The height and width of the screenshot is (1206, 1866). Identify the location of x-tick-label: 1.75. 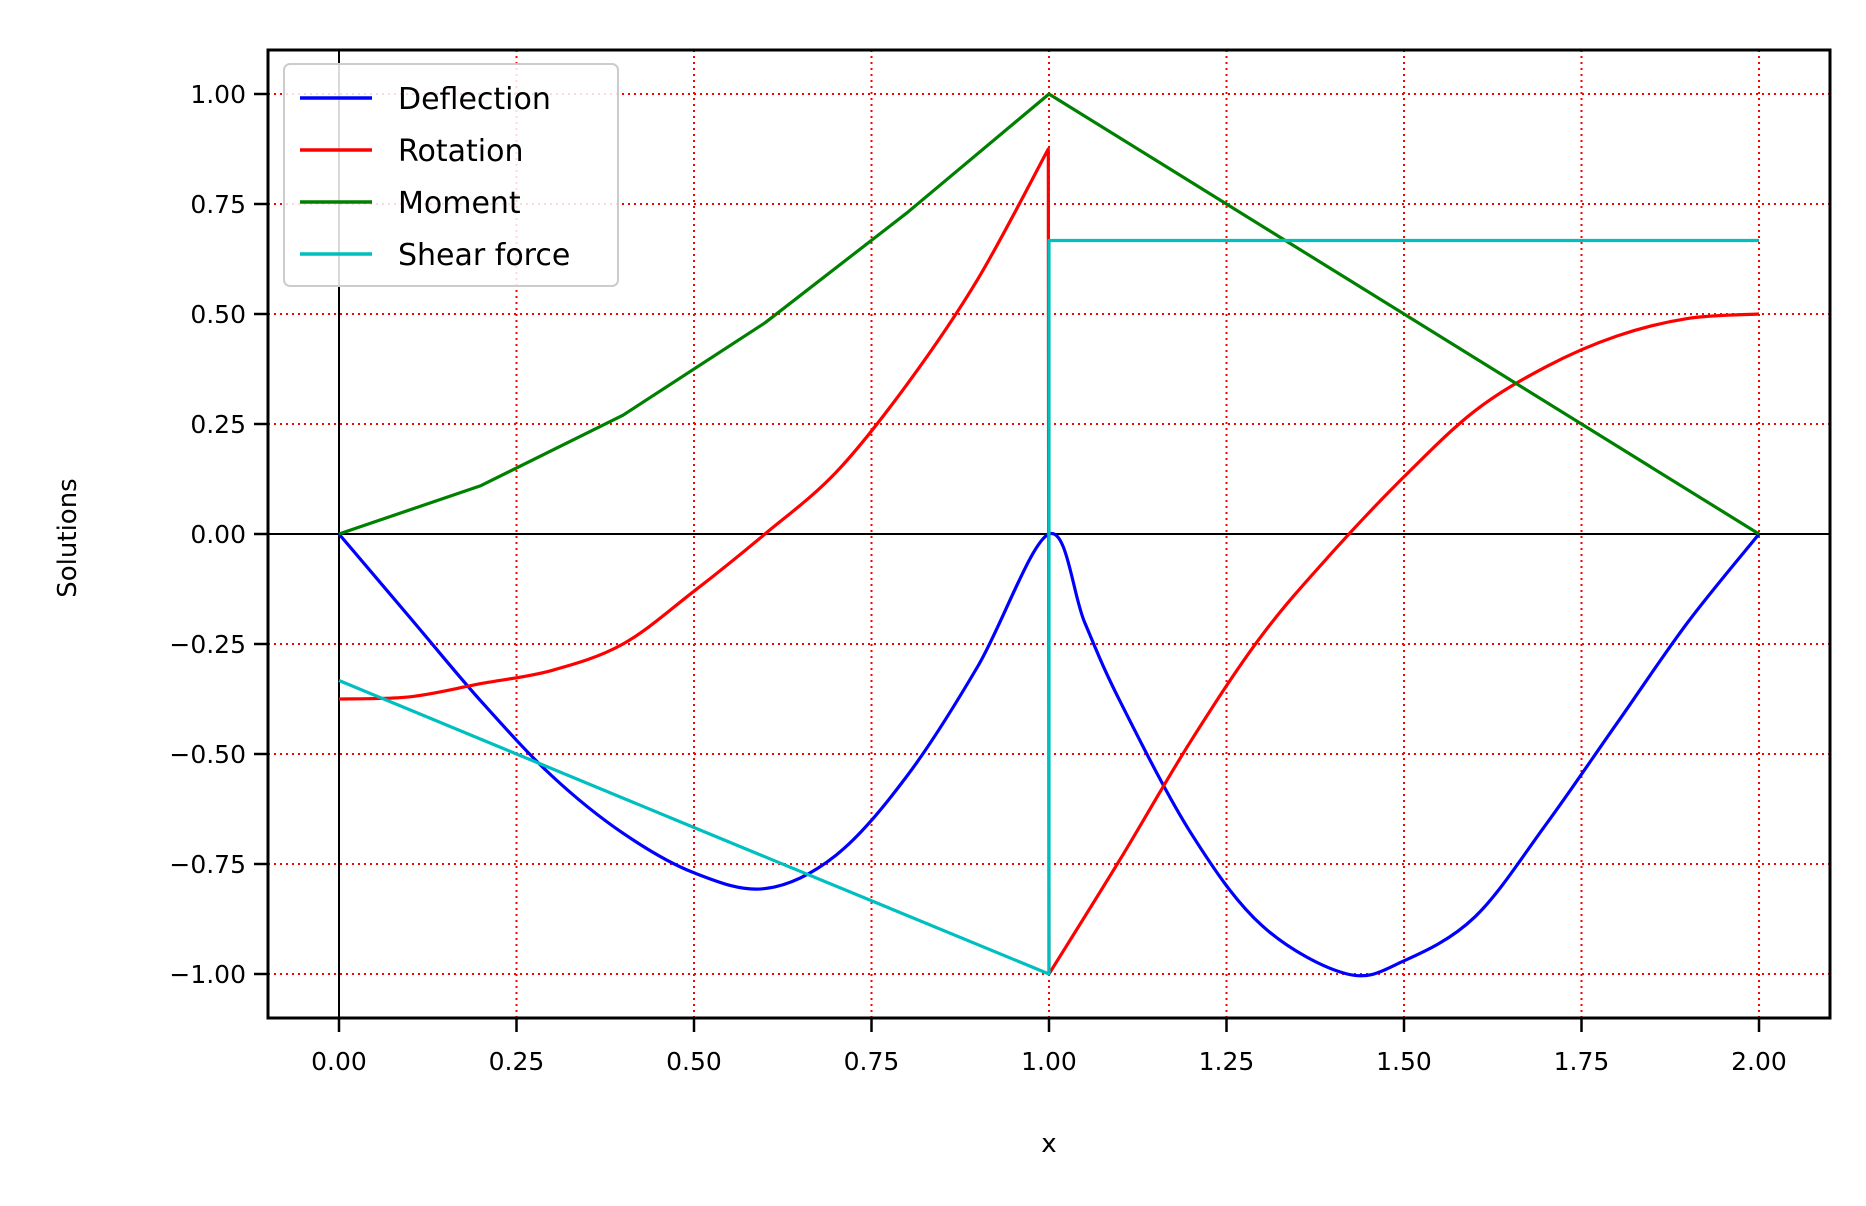
(1582, 1061).